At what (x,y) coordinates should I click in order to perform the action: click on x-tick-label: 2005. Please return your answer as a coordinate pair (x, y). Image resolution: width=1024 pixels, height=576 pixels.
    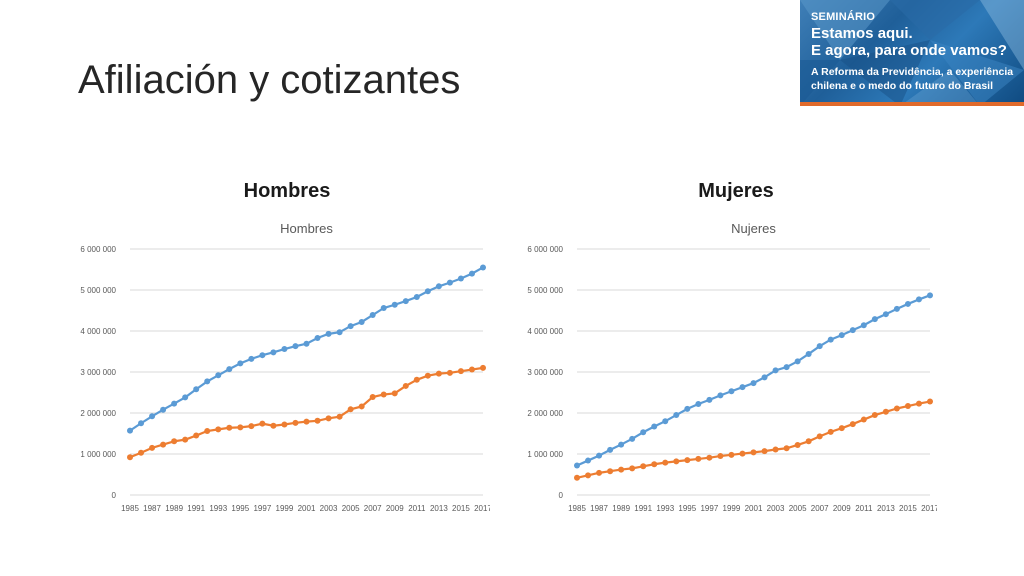
    Looking at the image, I should click on (798, 508).